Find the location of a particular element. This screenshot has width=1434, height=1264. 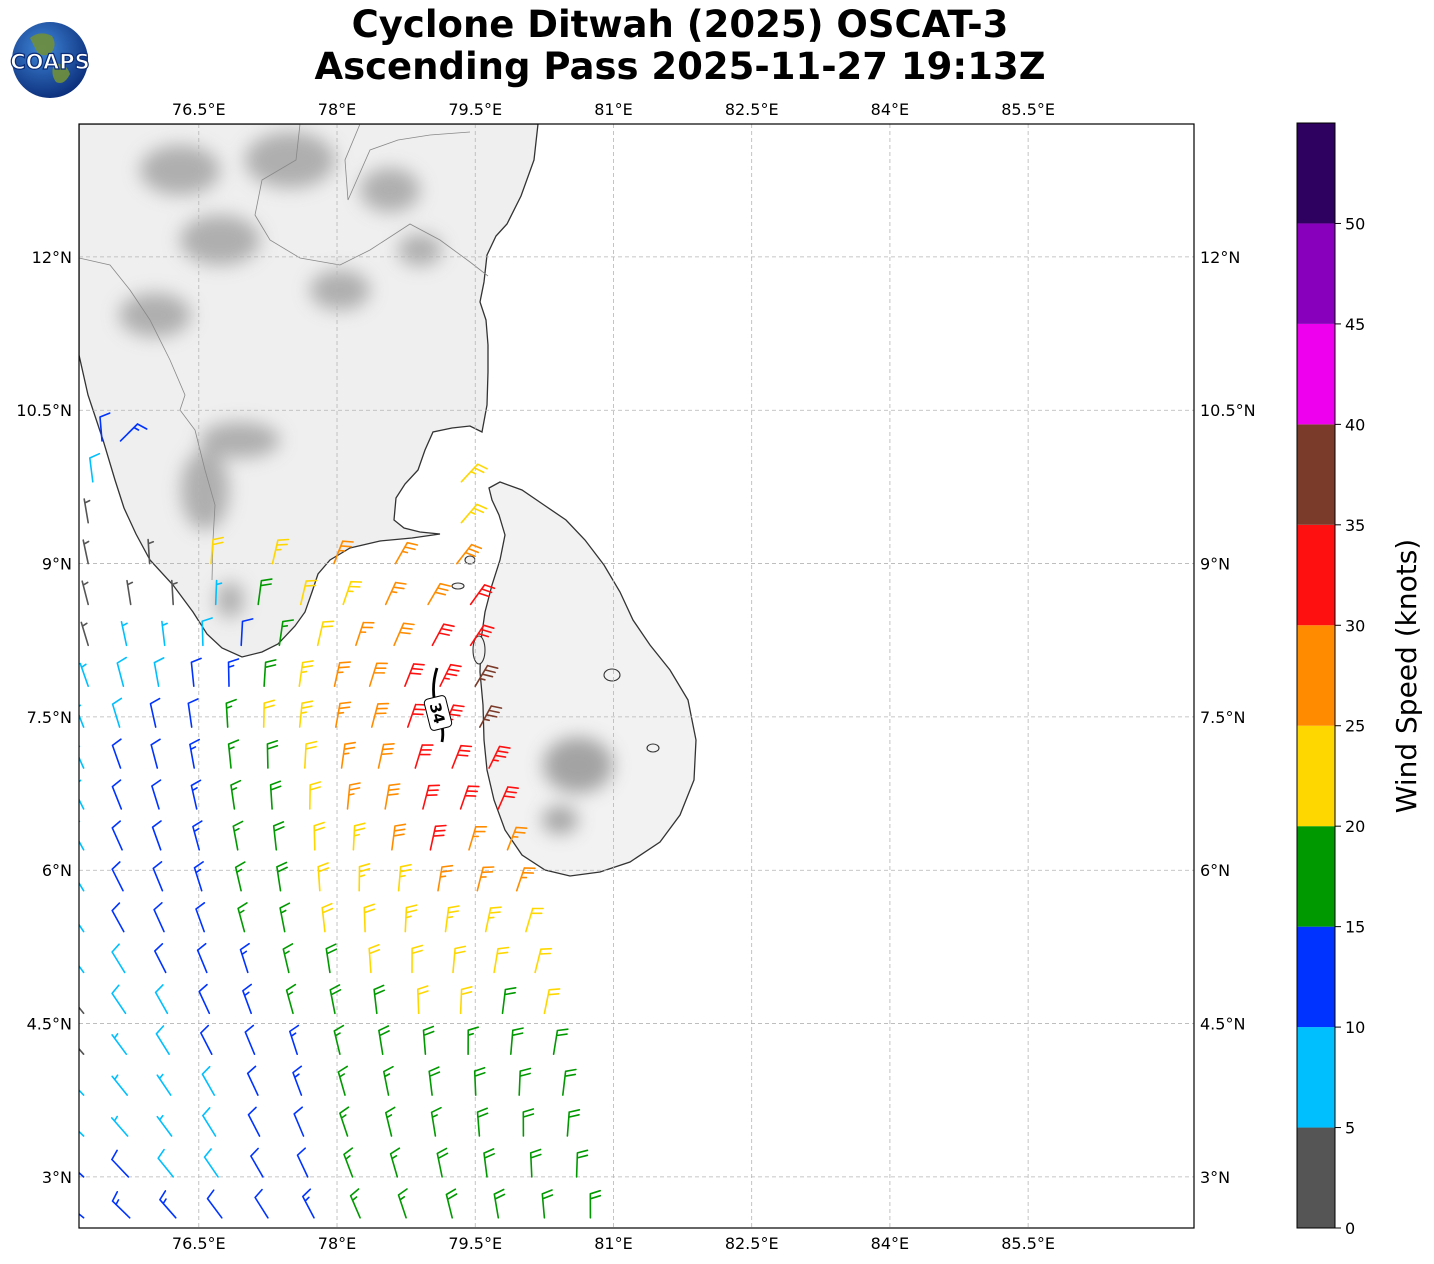

lat-tick-label: 9°N is located at coordinates (1215, 564).